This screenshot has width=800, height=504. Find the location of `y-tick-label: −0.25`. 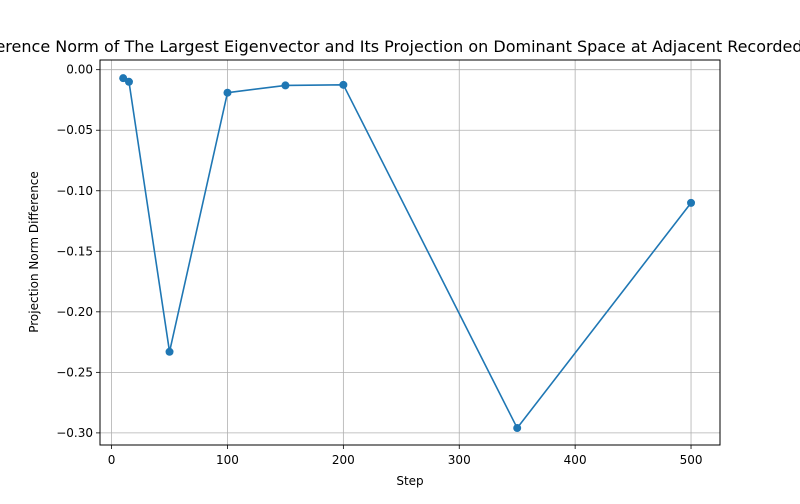

y-tick-label: −0.25 is located at coordinates (74, 372).